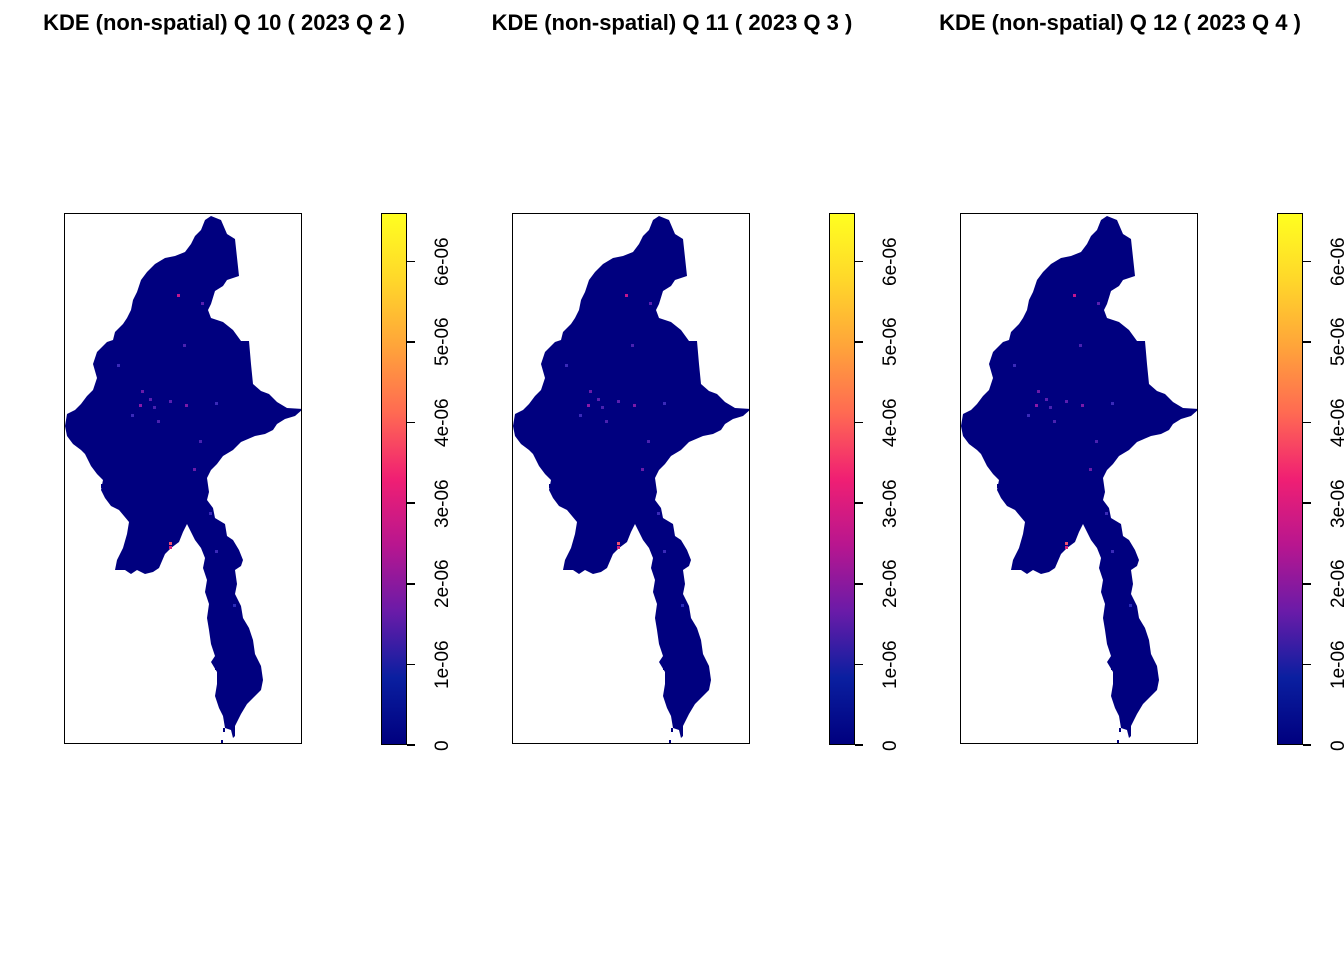 The width and height of the screenshot is (1344, 960). What do you see at coordinates (1336, 261) in the screenshot?
I see `legend-tick-label: 6e-06` at bounding box center [1336, 261].